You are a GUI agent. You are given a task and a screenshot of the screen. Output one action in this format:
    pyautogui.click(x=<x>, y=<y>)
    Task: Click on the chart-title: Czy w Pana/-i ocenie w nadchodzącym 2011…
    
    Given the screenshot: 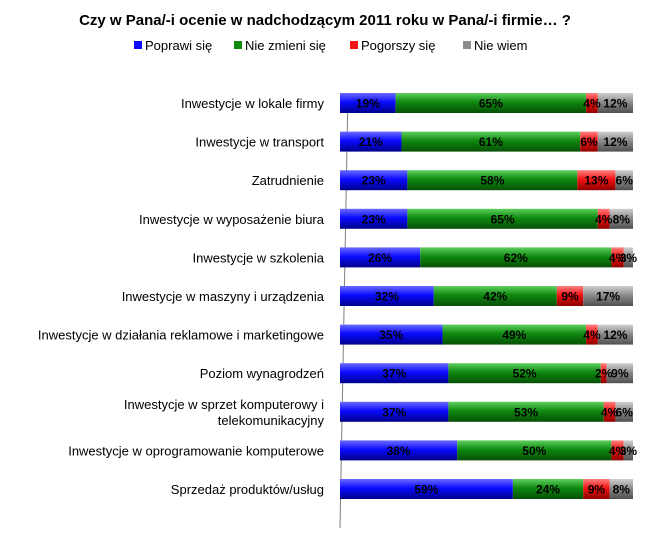 What is the action you would take?
    pyautogui.click(x=325, y=20)
    